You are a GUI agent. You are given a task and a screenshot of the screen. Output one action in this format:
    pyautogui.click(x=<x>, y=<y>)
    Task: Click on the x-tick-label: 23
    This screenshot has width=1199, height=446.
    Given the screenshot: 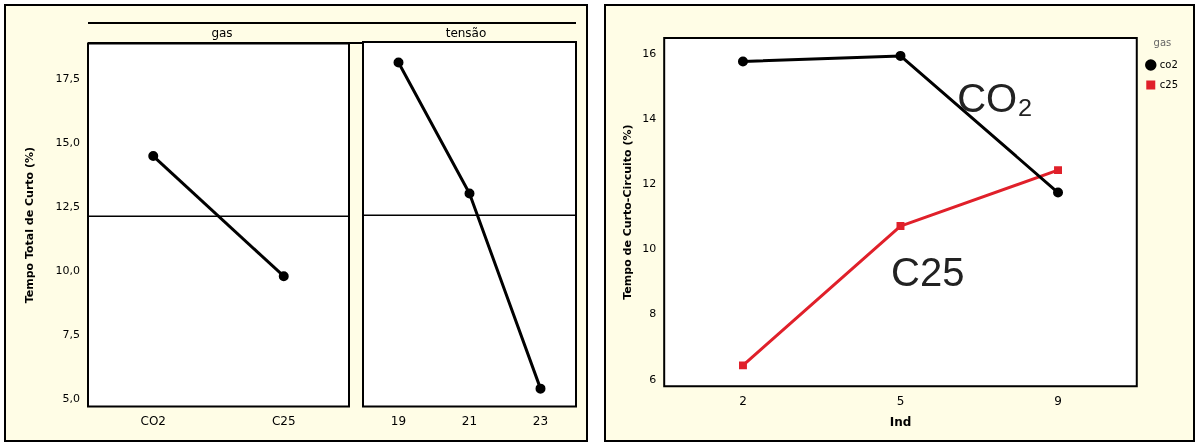 What is the action you would take?
    pyautogui.click(x=540, y=420)
    